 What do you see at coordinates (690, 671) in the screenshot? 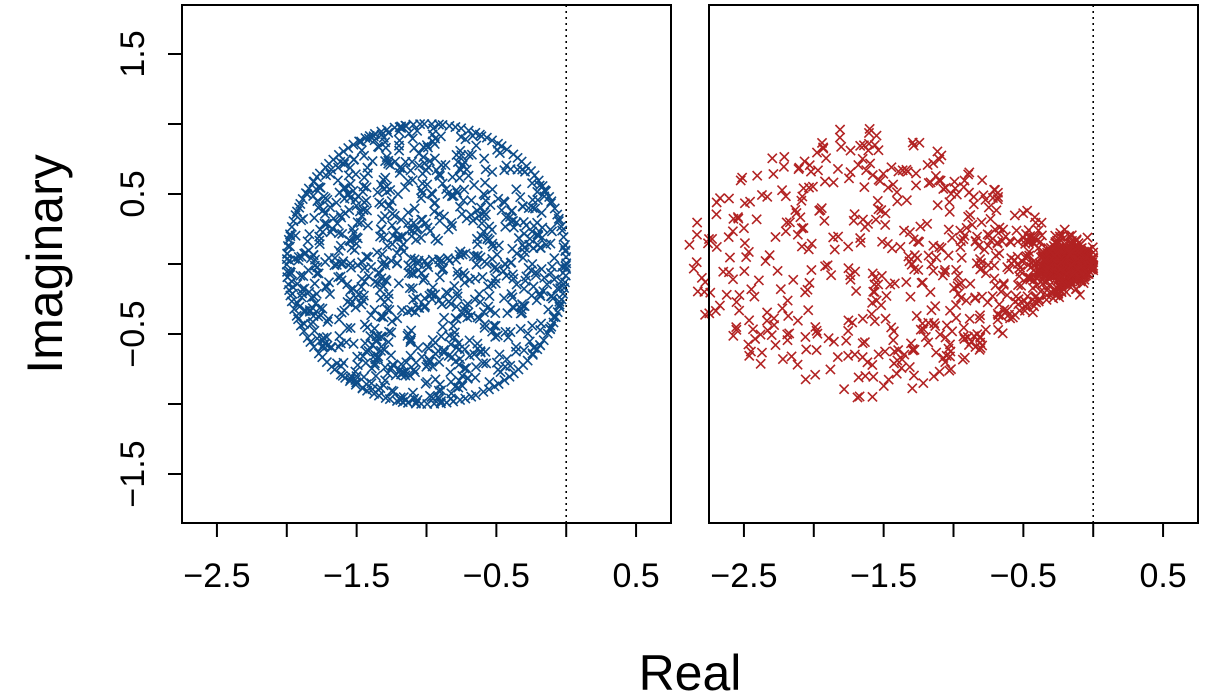
I see `x-axis-title: Real` at bounding box center [690, 671].